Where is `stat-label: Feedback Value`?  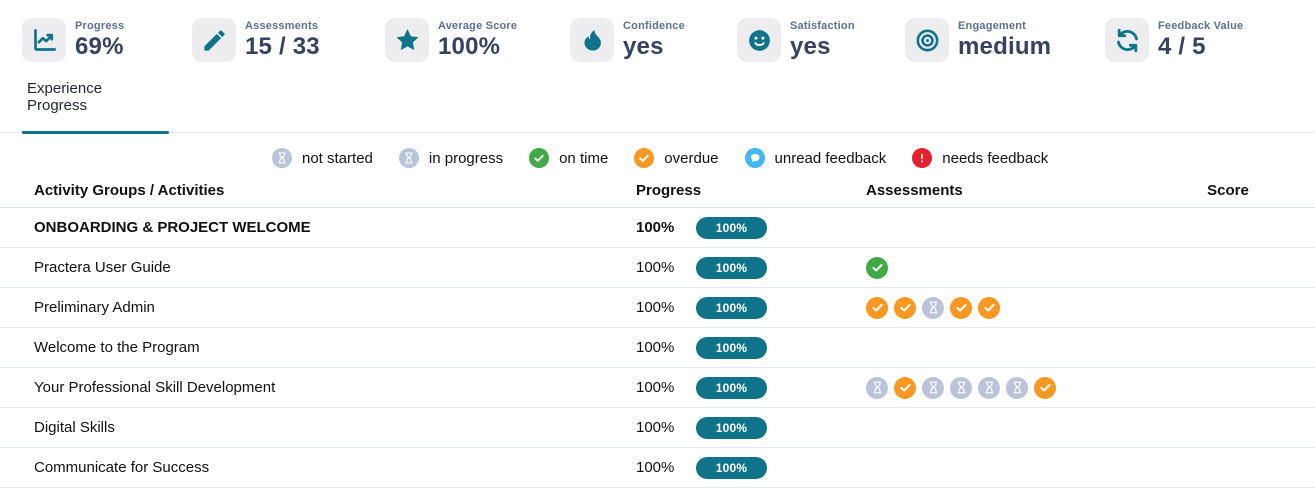
stat-label: Feedback Value is located at coordinates (1201, 25).